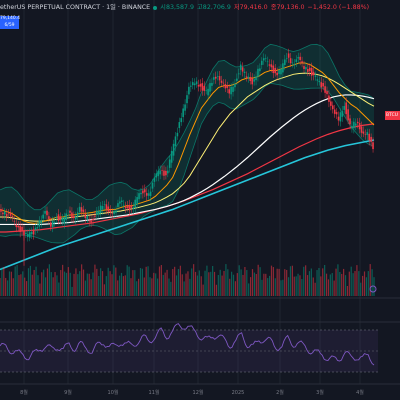 The height and width of the screenshot is (400, 400). Describe the element at coordinates (392, 115) in the screenshot. I see `last-price-label: BTCU` at that location.